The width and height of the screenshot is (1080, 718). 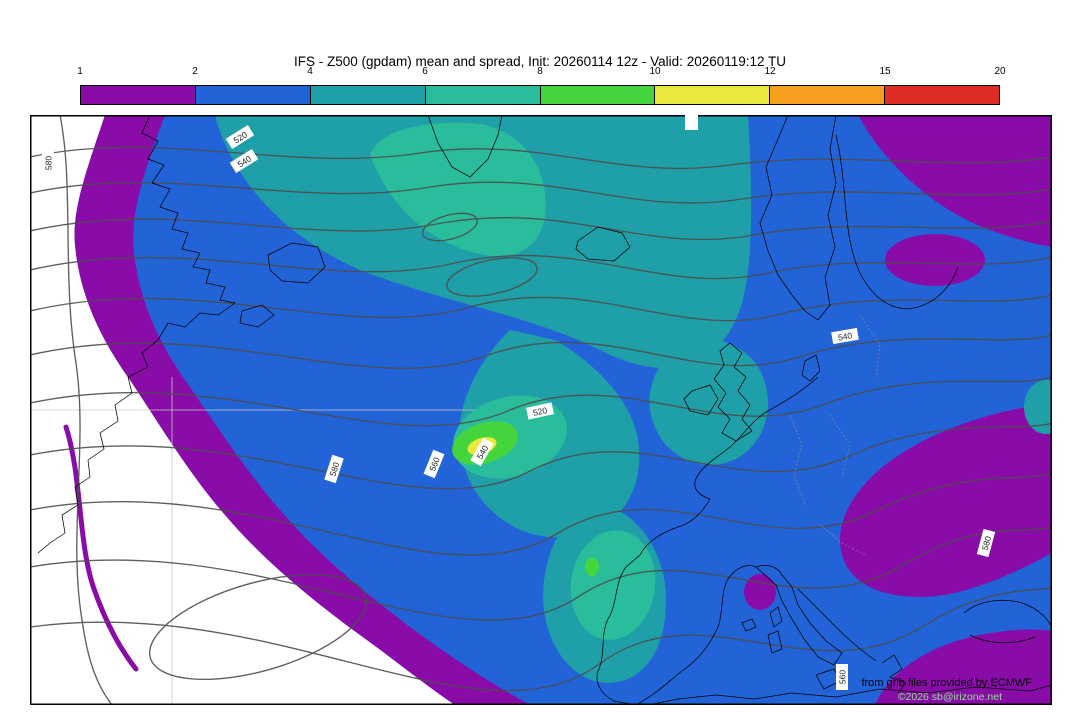 I want to click on colorbar-tick: 2, so click(x=195, y=71).